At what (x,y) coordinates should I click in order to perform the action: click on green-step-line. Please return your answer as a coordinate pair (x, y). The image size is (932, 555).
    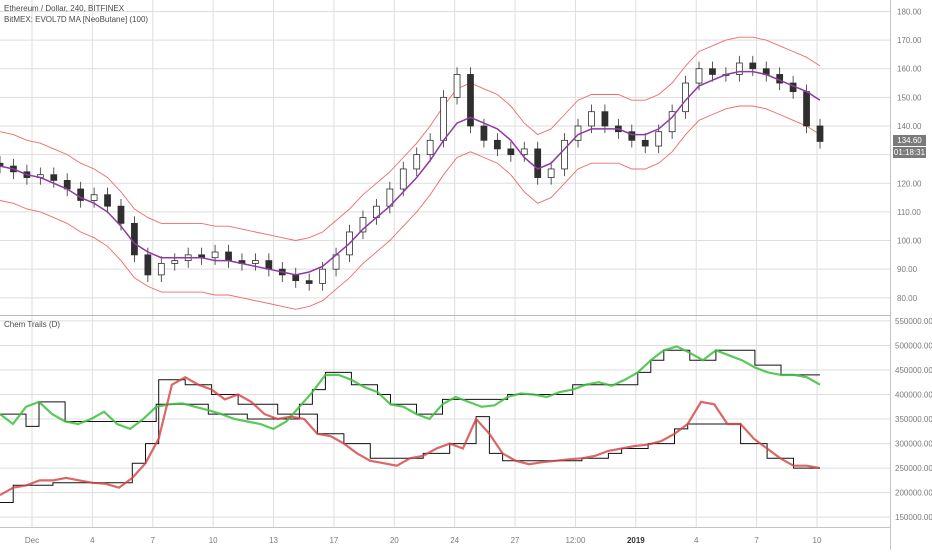
    Looking at the image, I should click on (410, 388).